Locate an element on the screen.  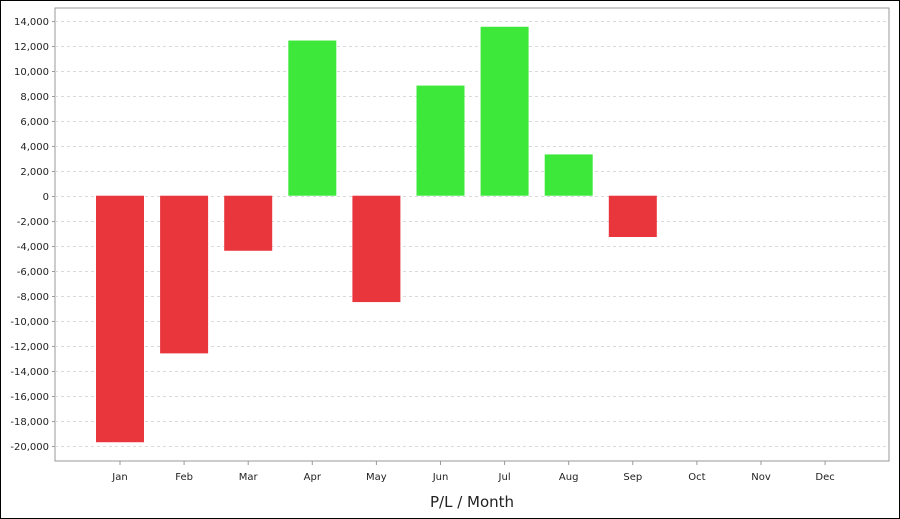
y-tick-label: 4,000 is located at coordinates (34, 147).